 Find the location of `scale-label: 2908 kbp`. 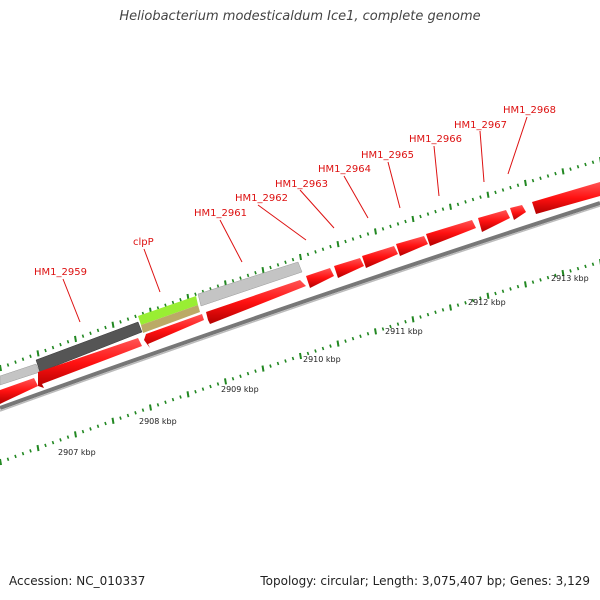

scale-label: 2908 kbp is located at coordinates (158, 421).